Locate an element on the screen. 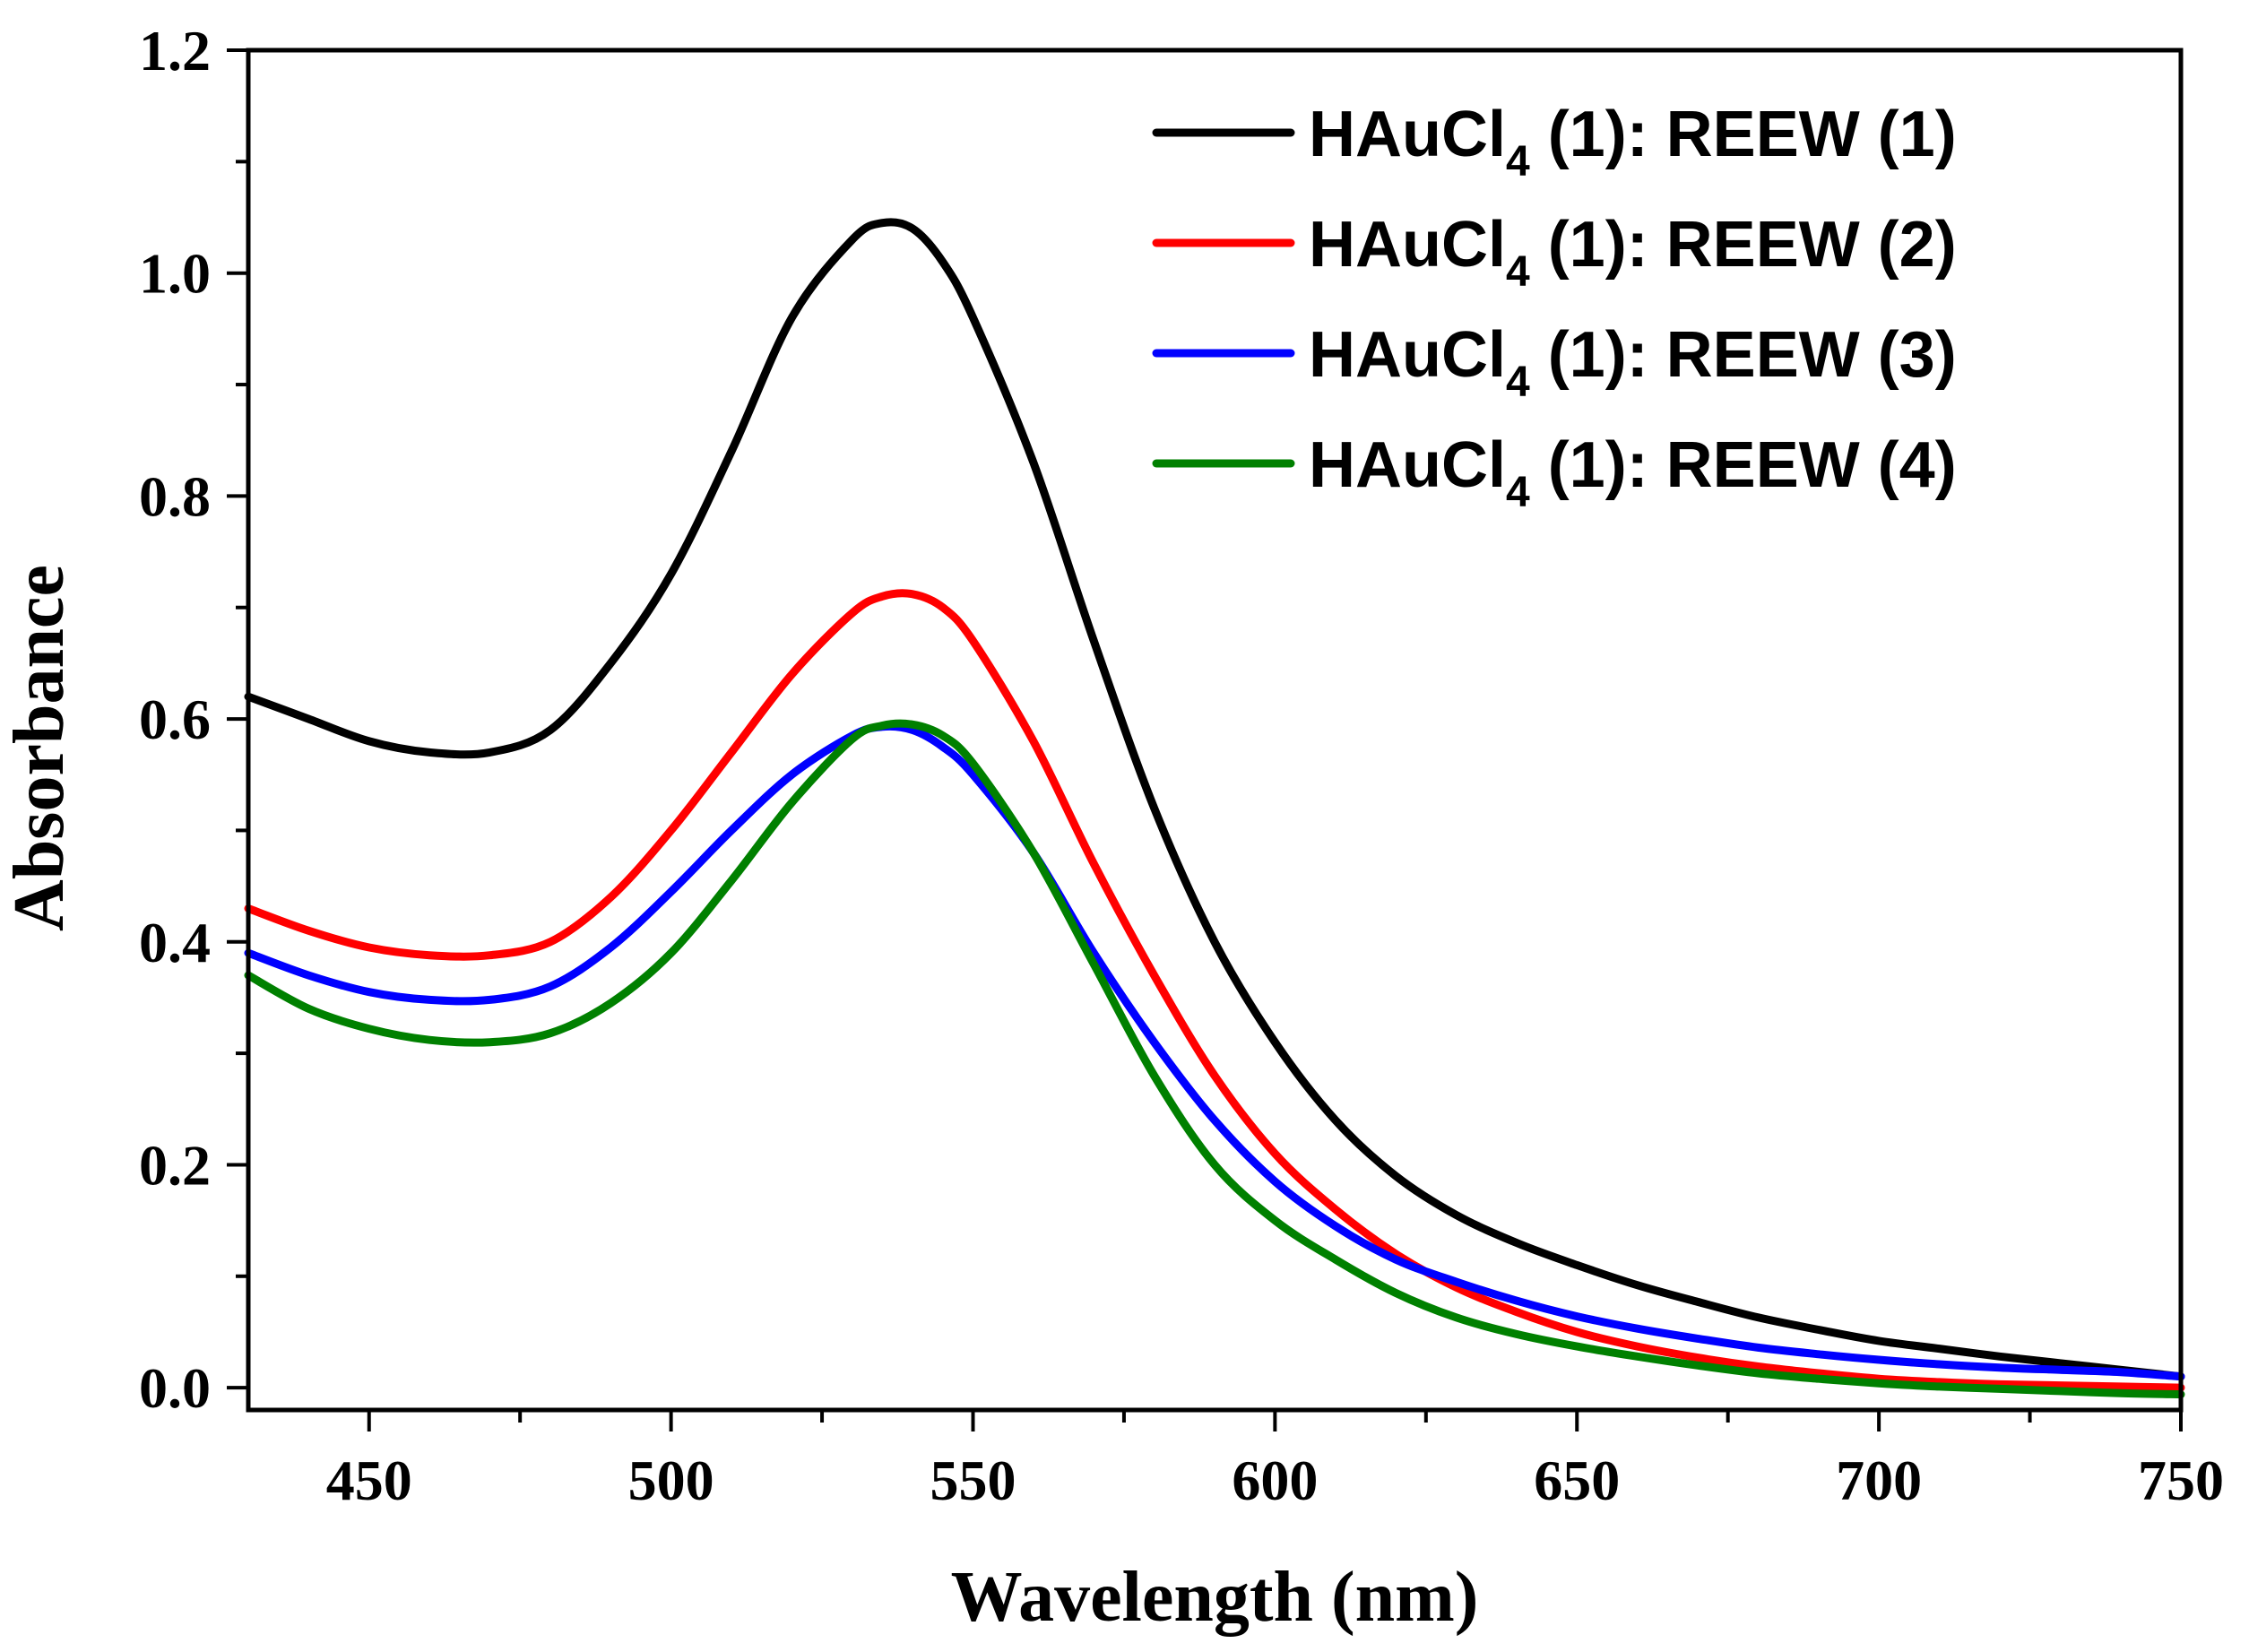 The image size is (2249, 1652). legend-label: HAuCl4 (1): REEW (1) is located at coordinates (1633, 142).